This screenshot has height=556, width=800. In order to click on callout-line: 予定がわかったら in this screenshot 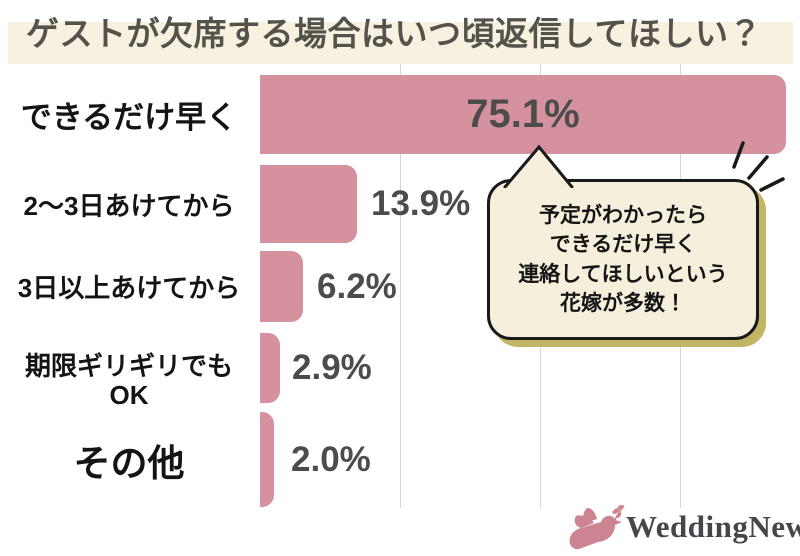, I will do `click(623, 215)`.